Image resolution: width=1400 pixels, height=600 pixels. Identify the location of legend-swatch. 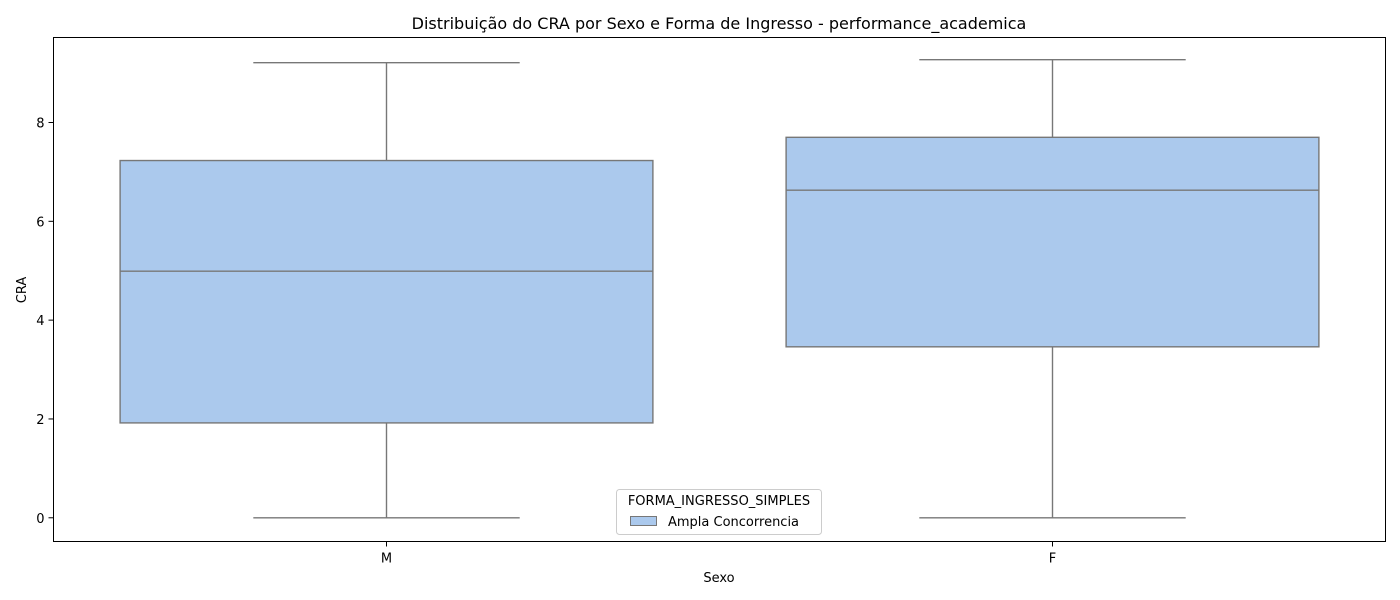
(643, 521).